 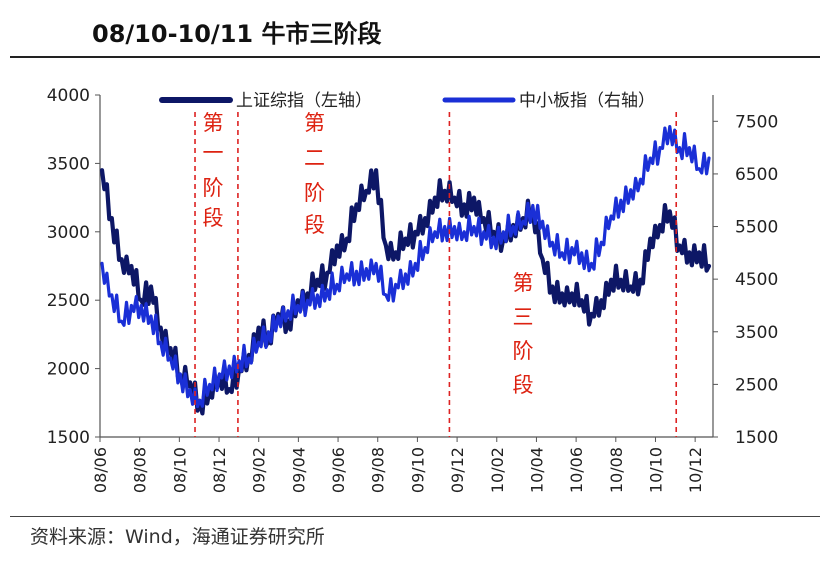 I want to click on x-tick-label: 08/10, so click(x=179, y=470).